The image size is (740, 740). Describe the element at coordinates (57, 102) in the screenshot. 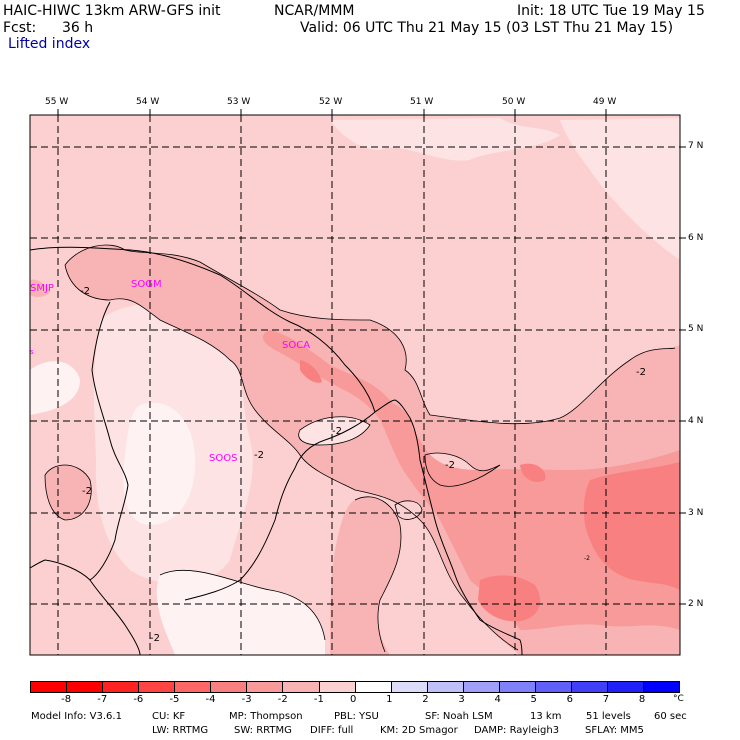

I see `lon-label: 55 W` at that location.